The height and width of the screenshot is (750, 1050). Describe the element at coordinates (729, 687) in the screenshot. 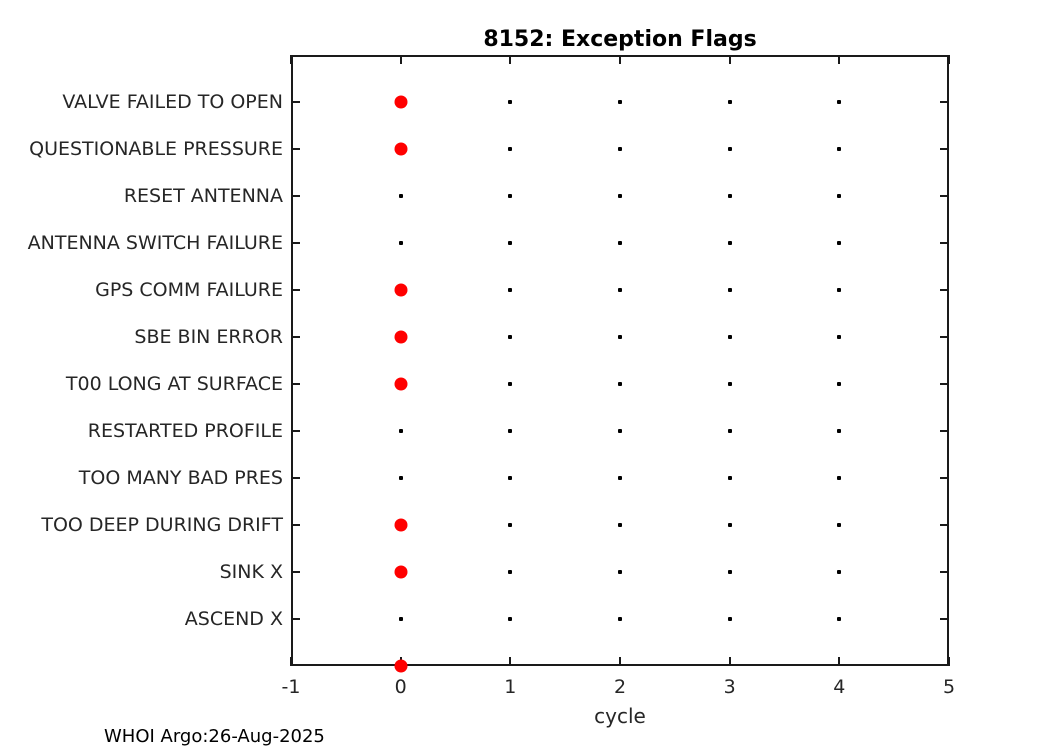

I see `x-tick-label: 3` at that location.